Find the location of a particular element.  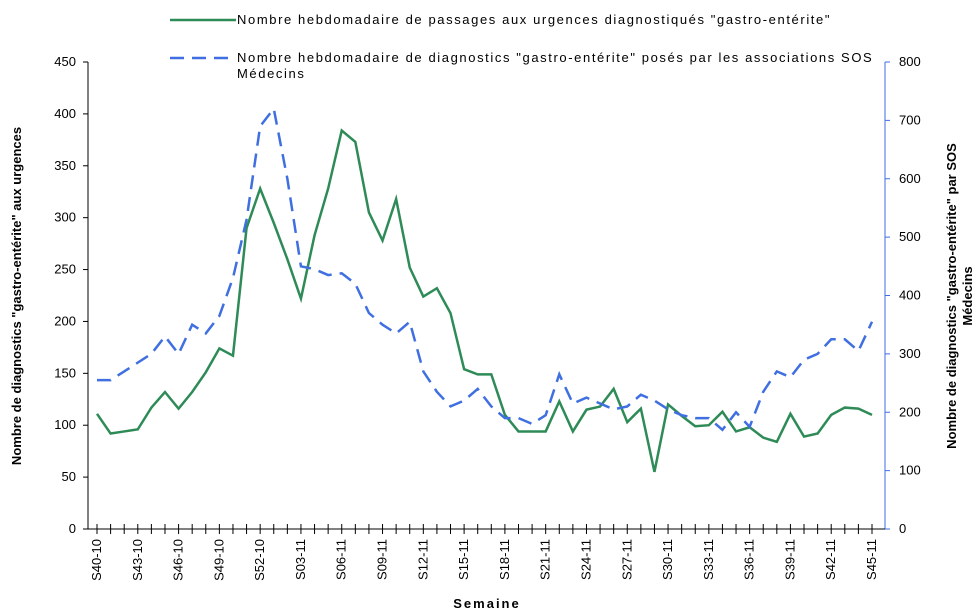

x-axis-label: Semaine is located at coordinates (486, 603).